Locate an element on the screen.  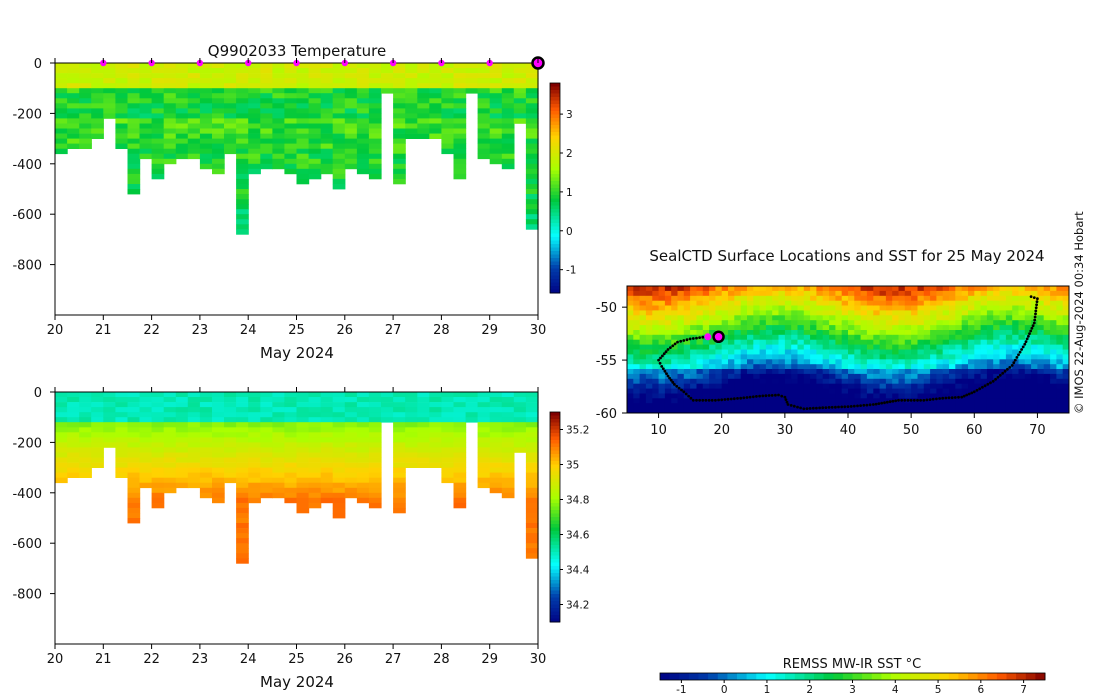
colorbar-tick-label: 0 is located at coordinates (724, 690).